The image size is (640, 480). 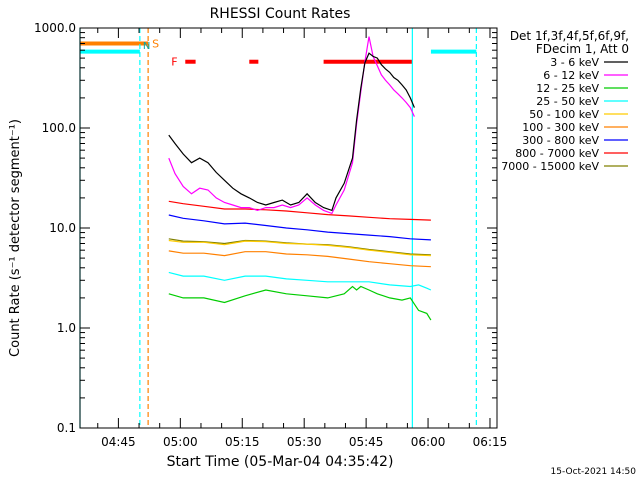 What do you see at coordinates (582, 49) in the screenshot?
I see `legend-header-2: FDecim 1, Att 0` at bounding box center [582, 49].